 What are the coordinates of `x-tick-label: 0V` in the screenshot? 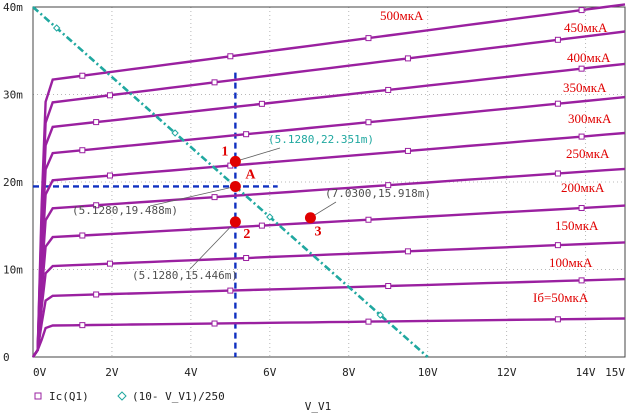 It's located at (40, 372).